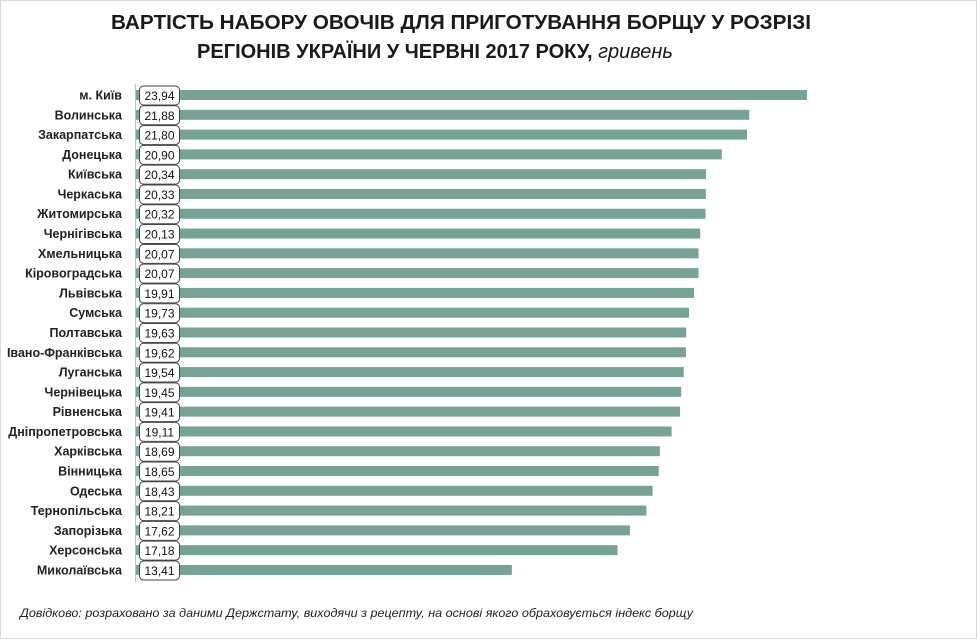 This screenshot has width=977, height=639. I want to click on category-label: Одеська, so click(96, 491).